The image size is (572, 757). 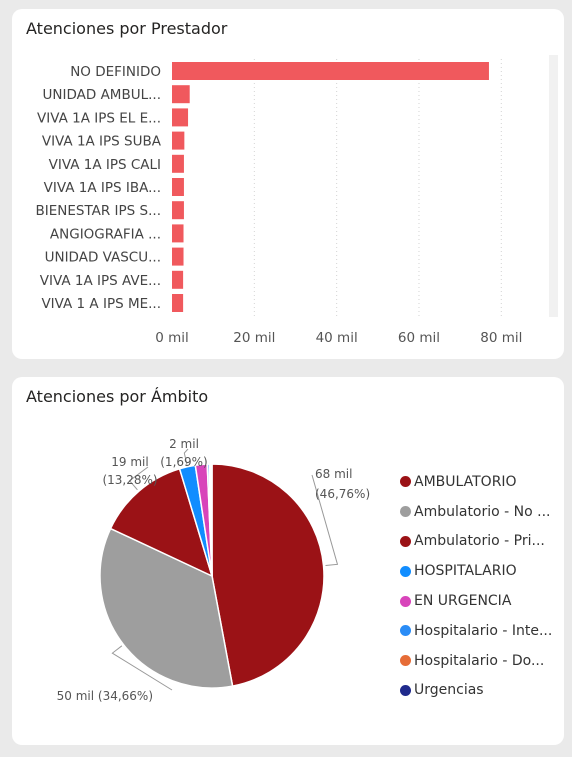 I want to click on x-tick-label: 20 mil, so click(x=254, y=338).